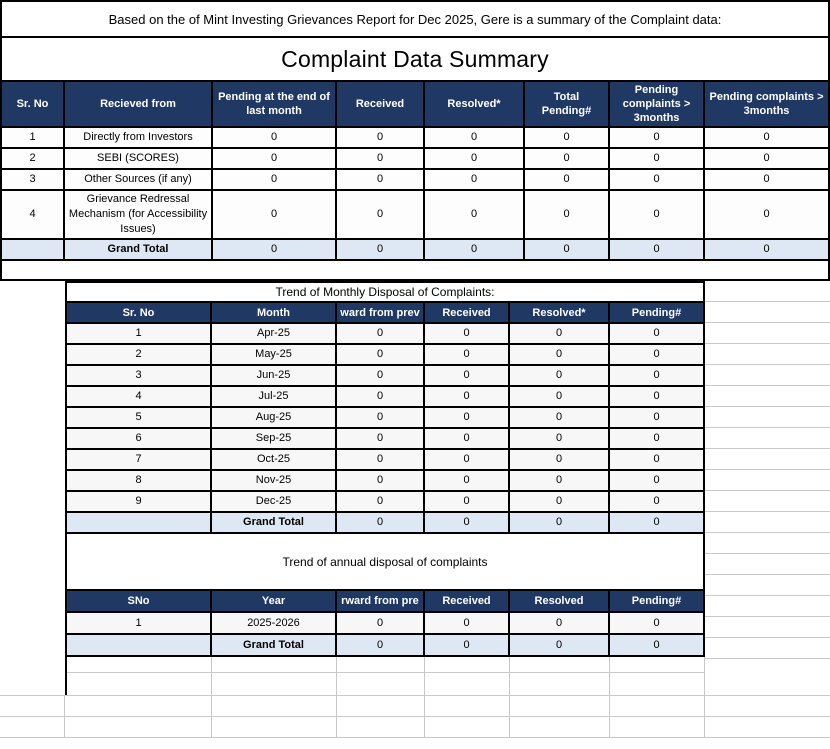 The width and height of the screenshot is (830, 749). Describe the element at coordinates (274, 396) in the screenshot. I see `table-cell: Jul-25` at that location.